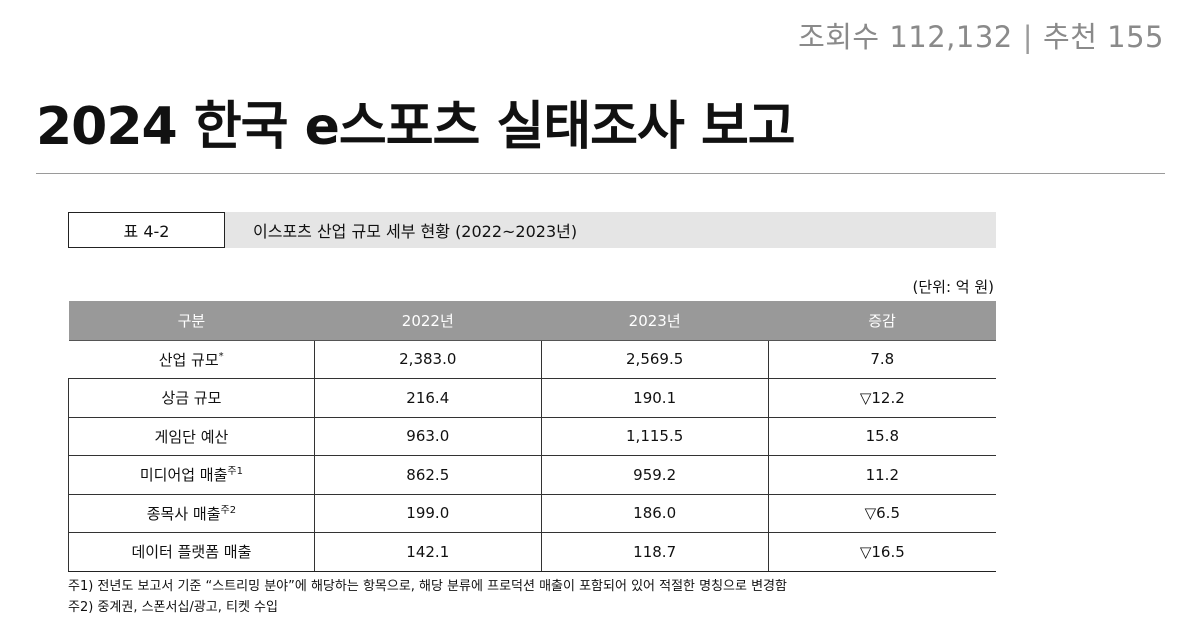 The image size is (1200, 630). I want to click on value-2023: 190.1, so click(655, 398).